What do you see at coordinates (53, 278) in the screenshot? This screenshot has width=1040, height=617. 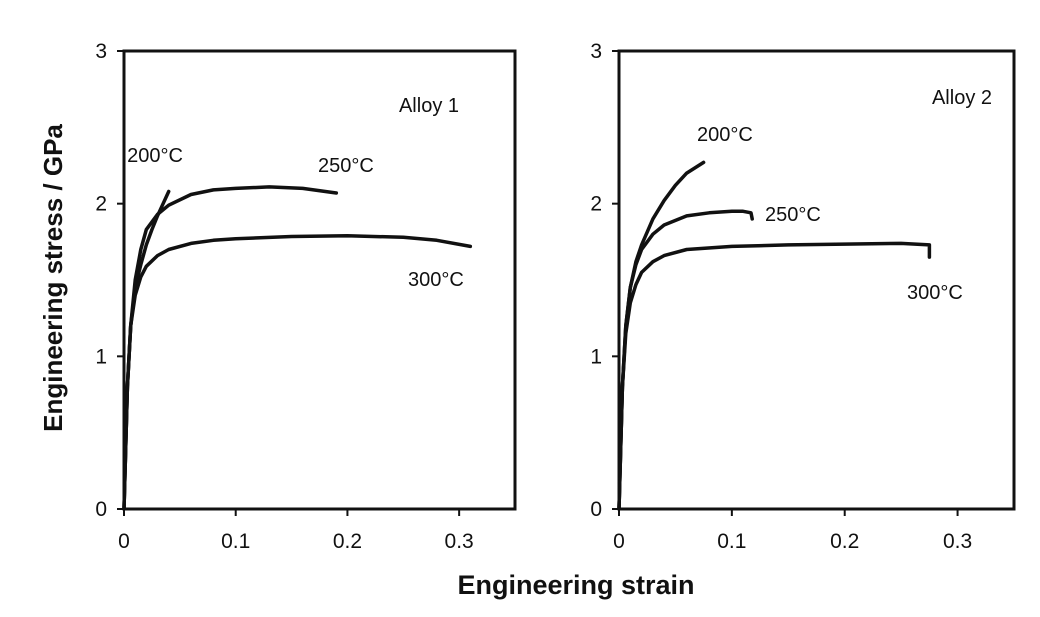 I see `y-axis-title: Engineering stress / GPa` at bounding box center [53, 278].